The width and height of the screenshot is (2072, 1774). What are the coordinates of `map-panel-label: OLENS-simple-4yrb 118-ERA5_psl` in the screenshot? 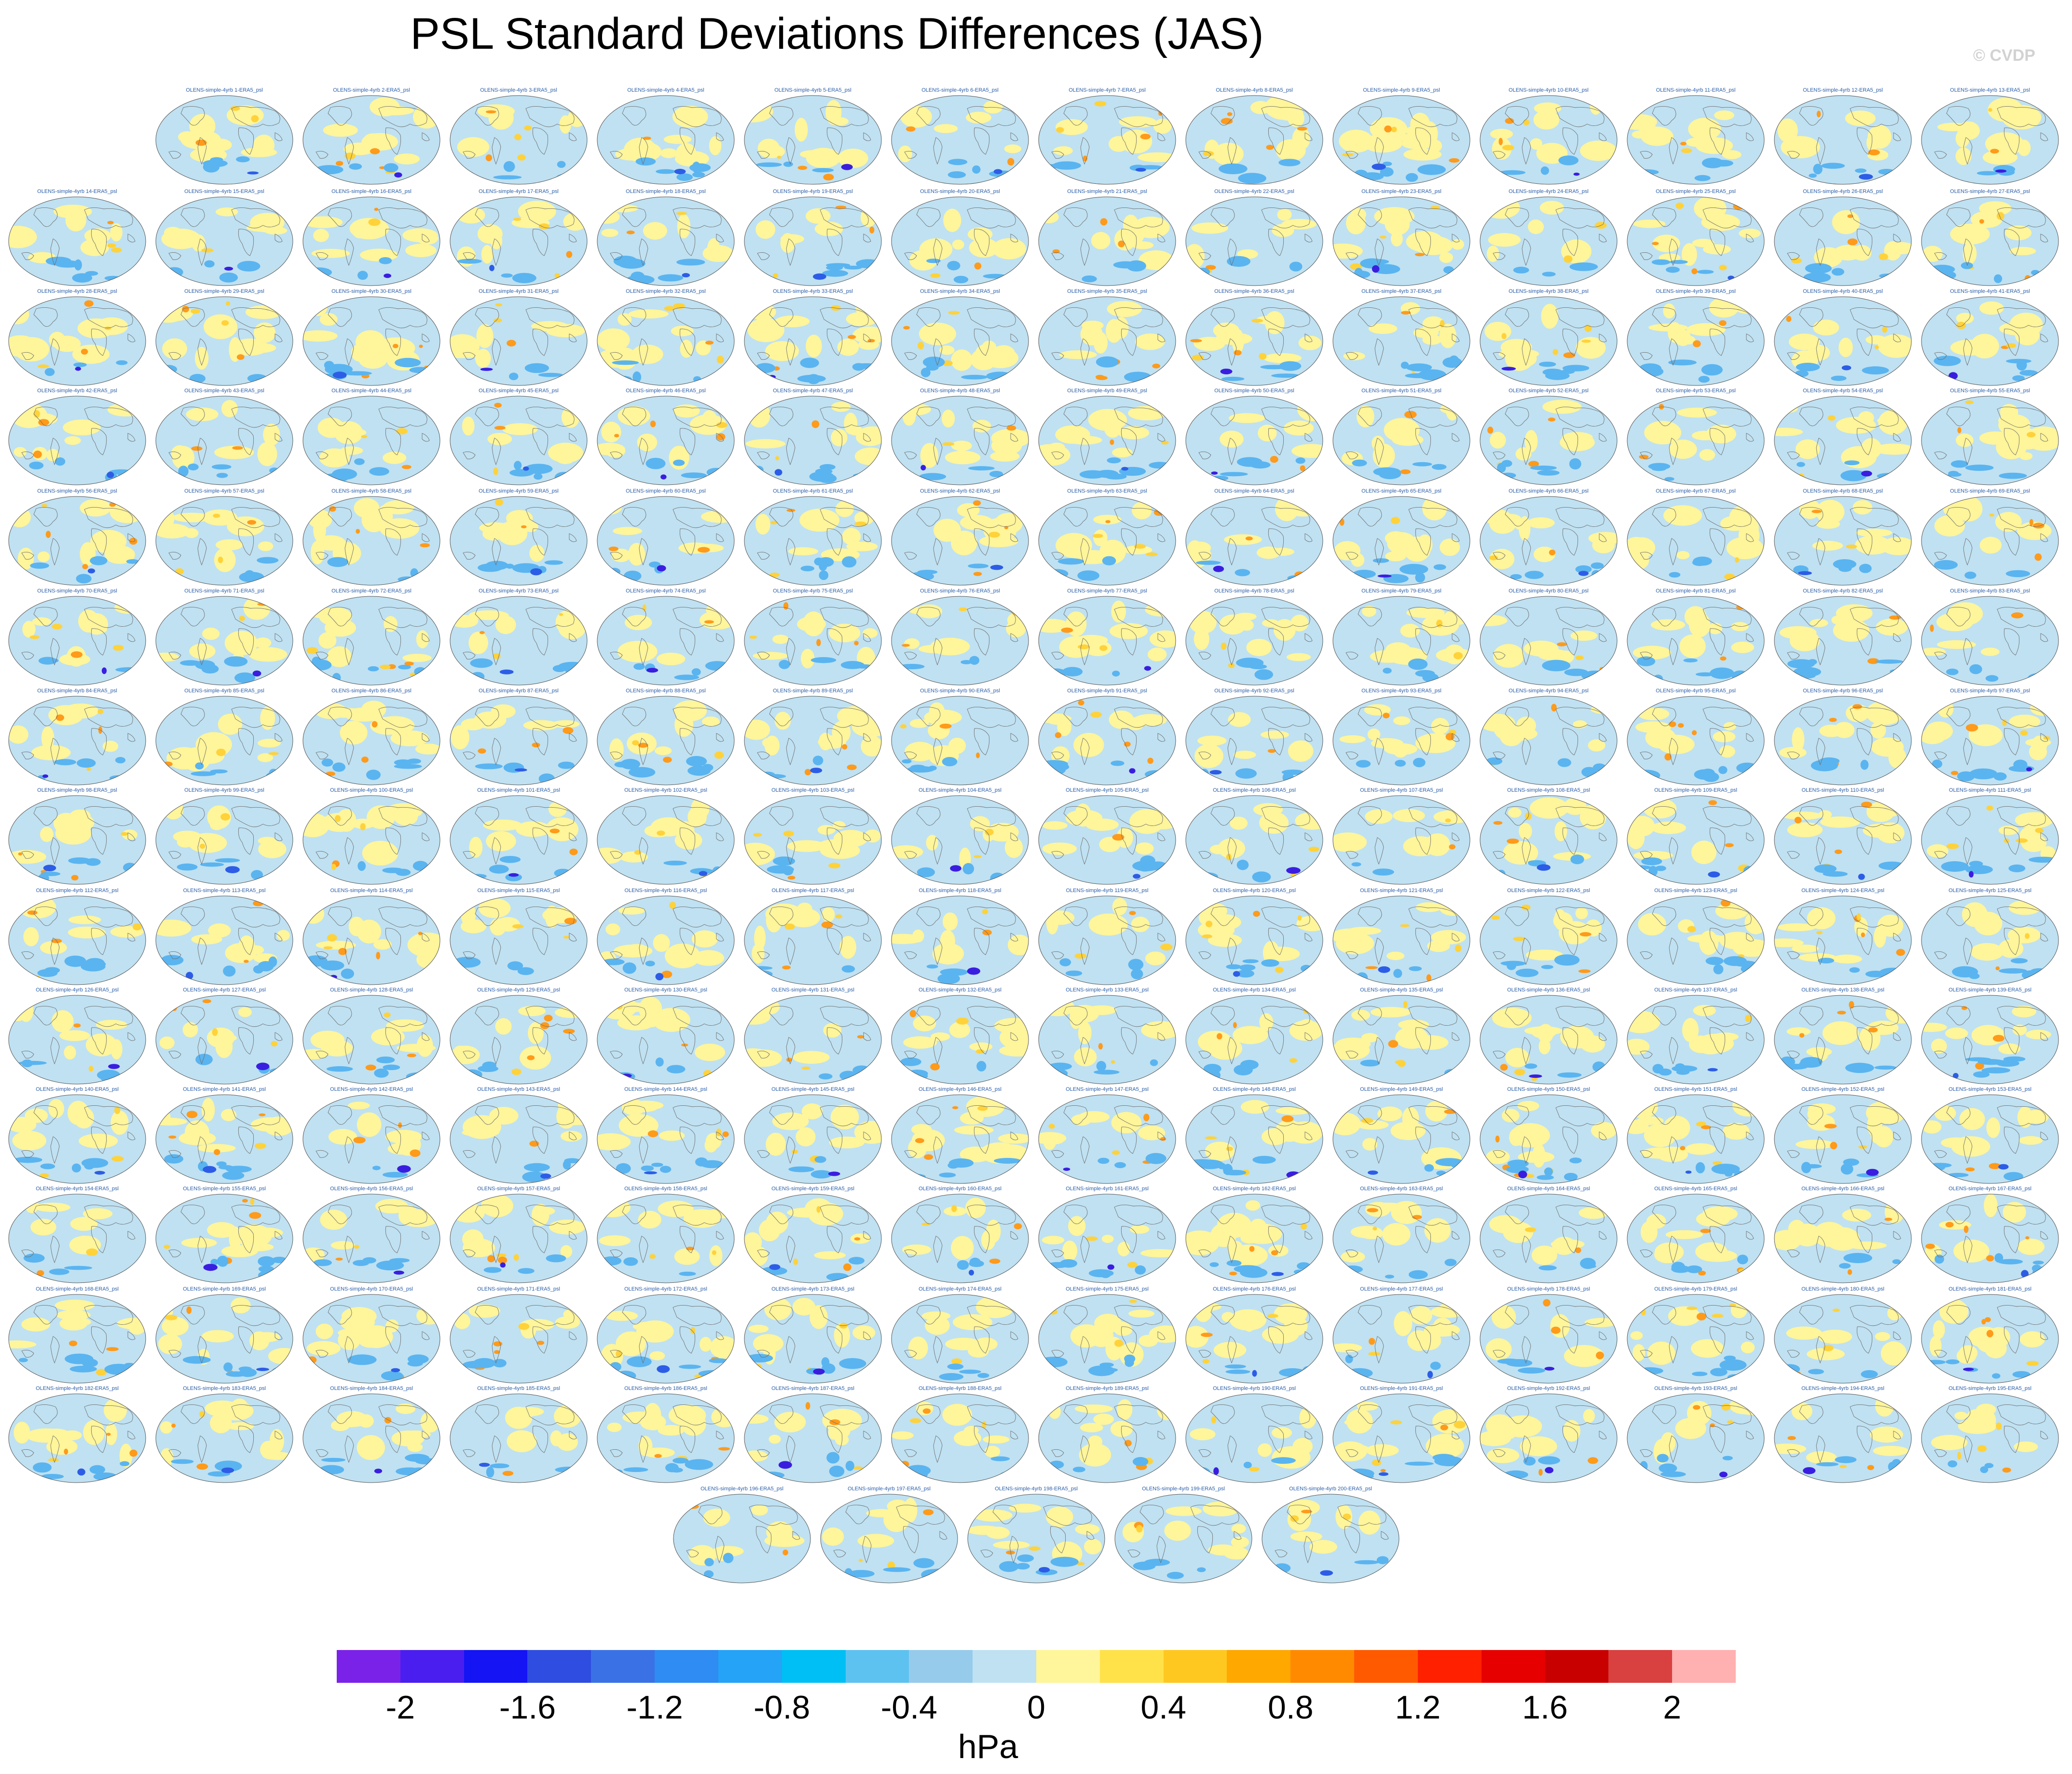 It's located at (960, 891).